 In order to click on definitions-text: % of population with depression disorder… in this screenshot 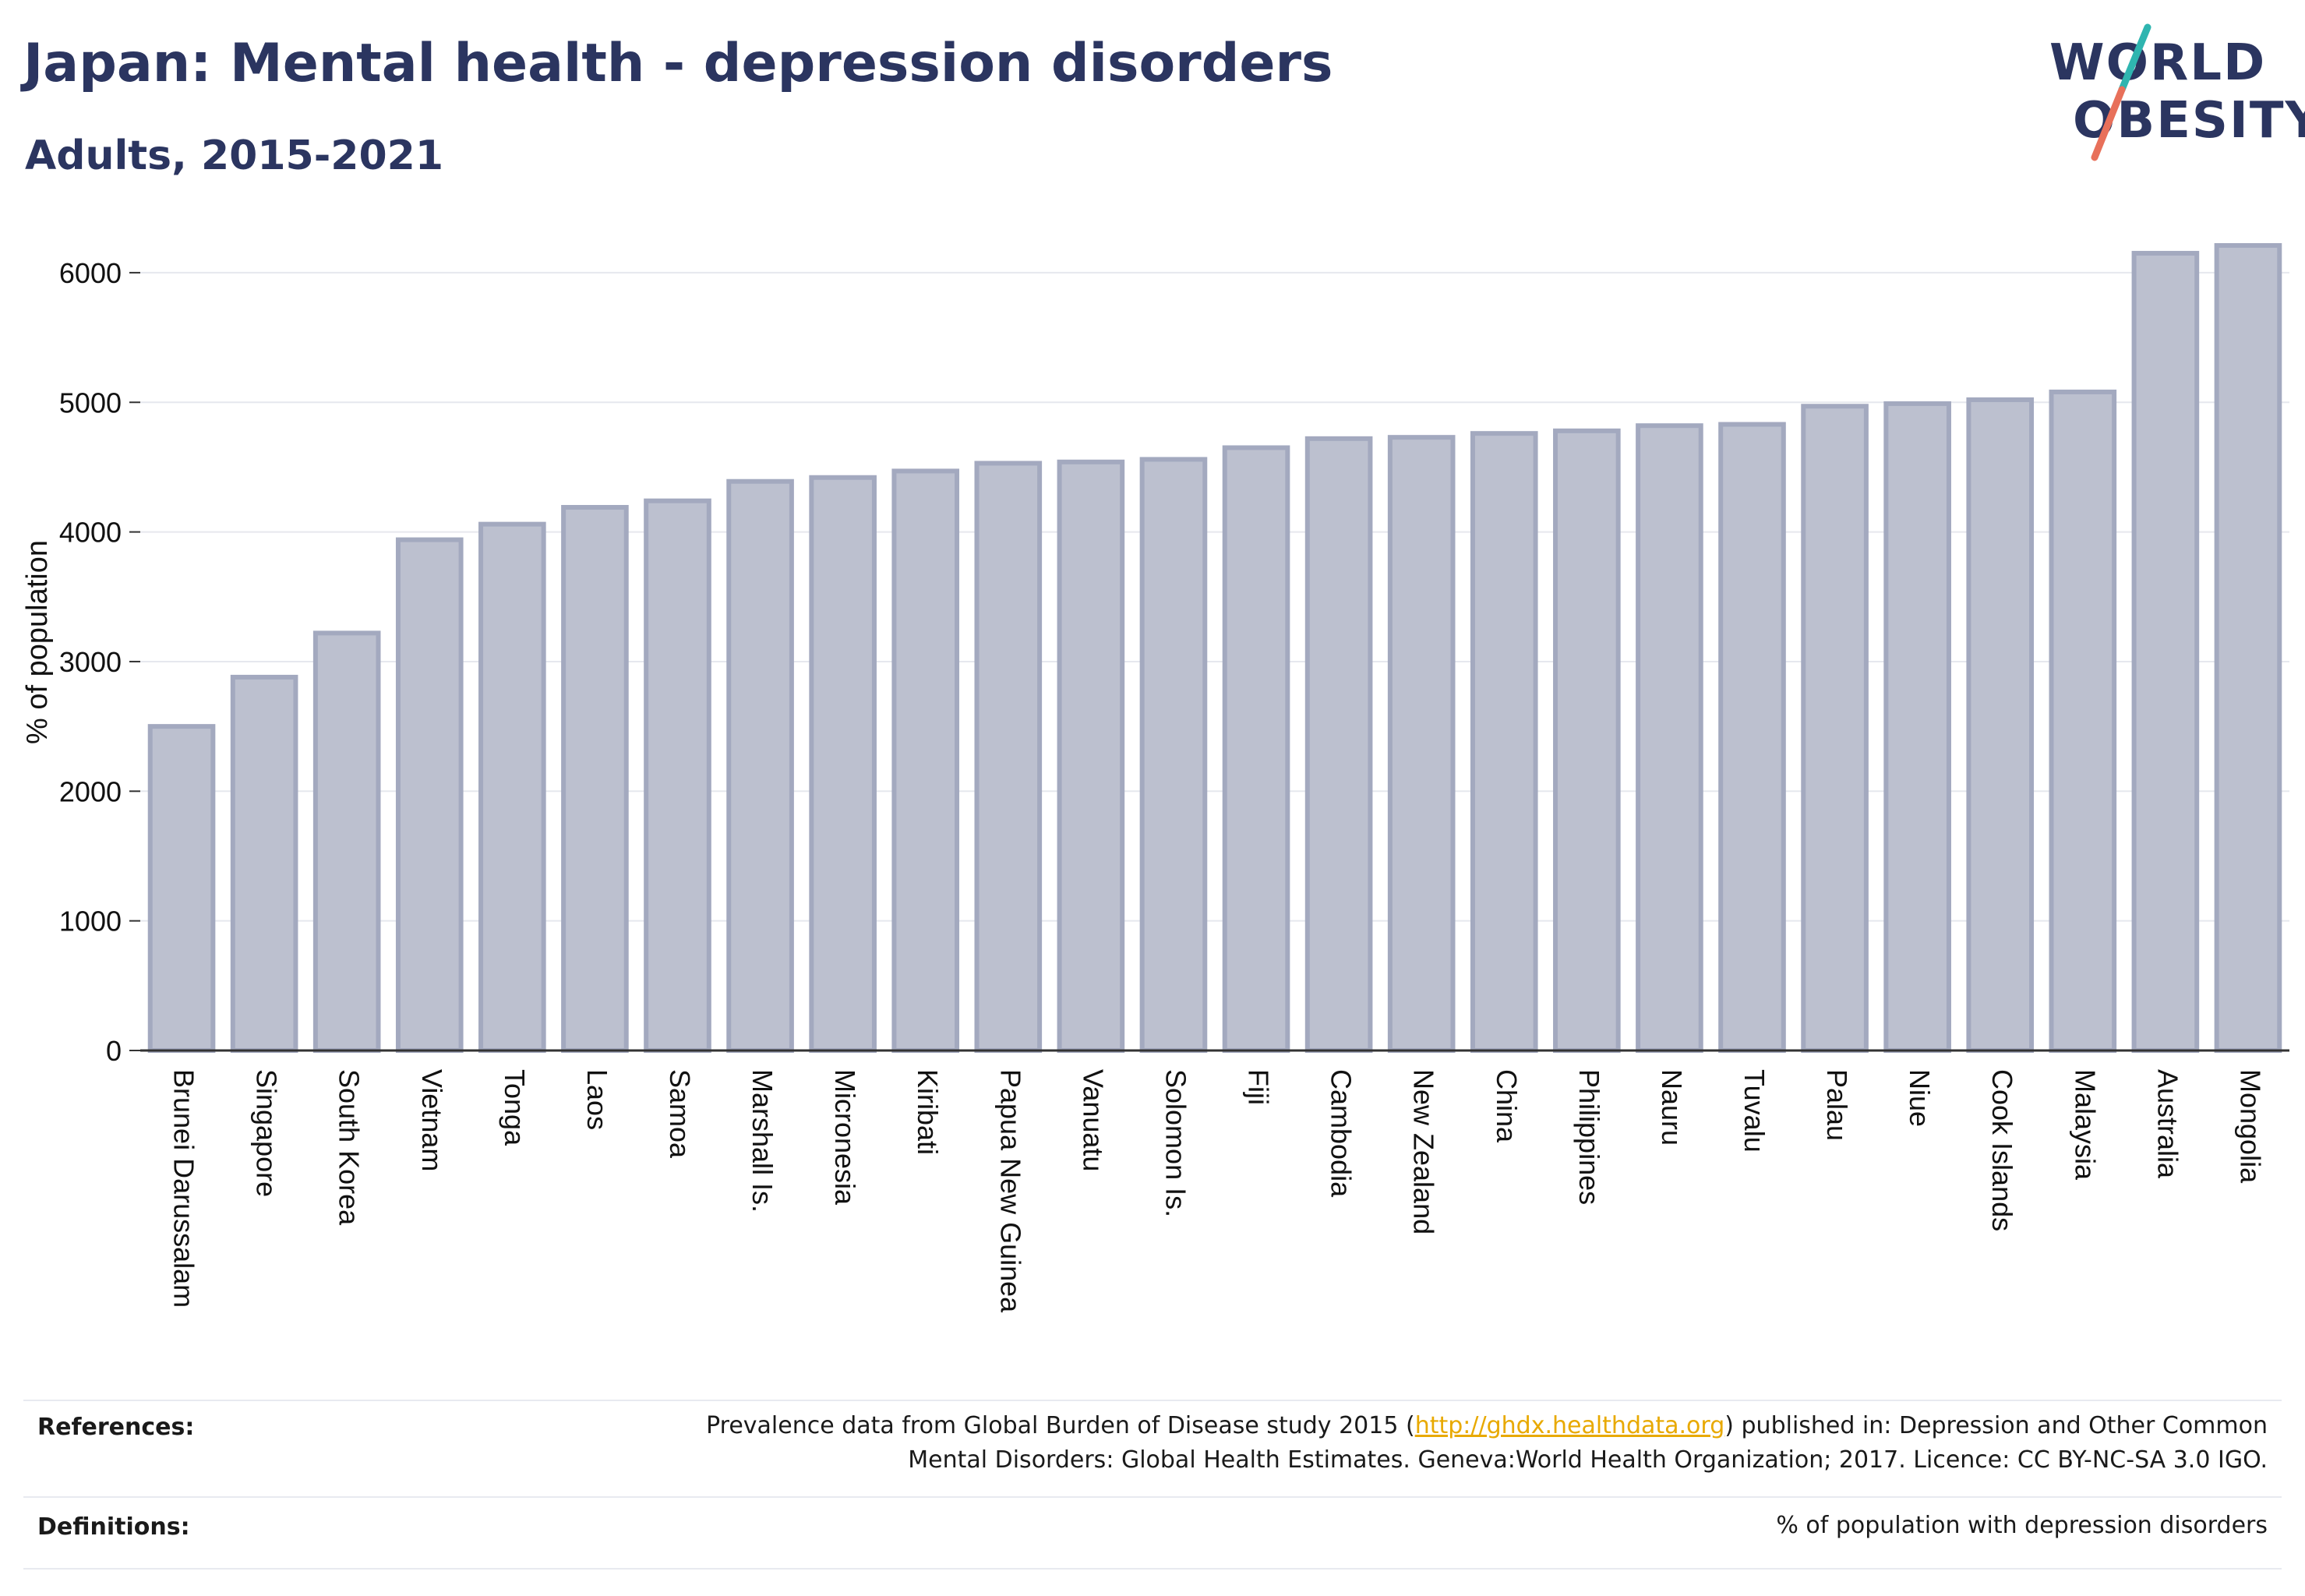, I will do `click(2022, 1525)`.